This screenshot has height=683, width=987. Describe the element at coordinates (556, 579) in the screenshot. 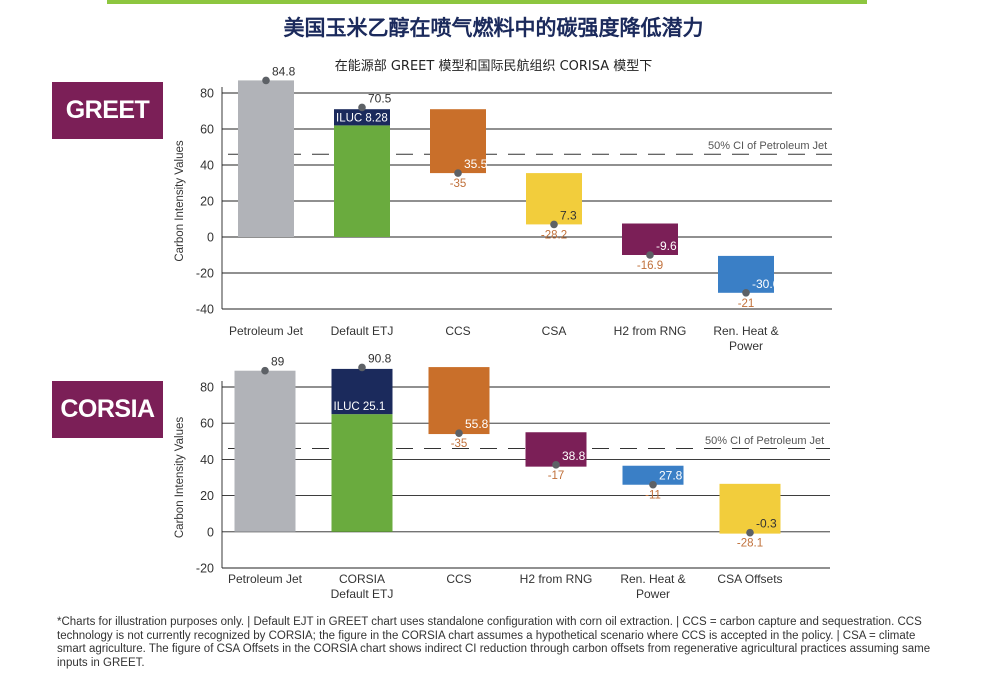

I see `corsia-category-label: H2 from RNG` at that location.